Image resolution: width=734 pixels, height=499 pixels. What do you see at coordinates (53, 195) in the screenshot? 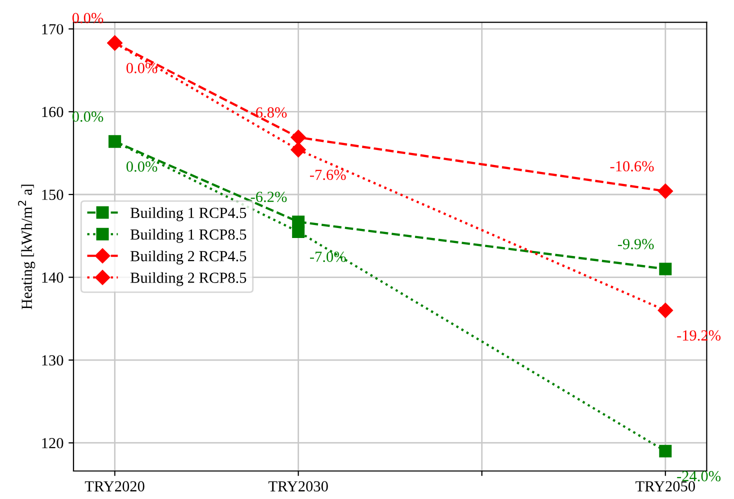
I see `y-tick-label: 150` at bounding box center [53, 195].